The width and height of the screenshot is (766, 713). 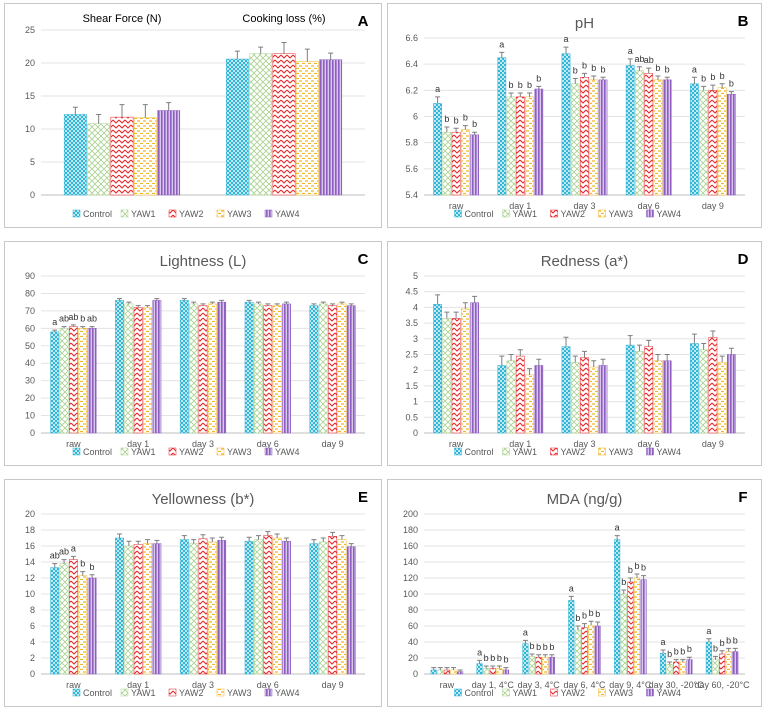 I want to click on panel-letter: D, so click(x=743, y=259).